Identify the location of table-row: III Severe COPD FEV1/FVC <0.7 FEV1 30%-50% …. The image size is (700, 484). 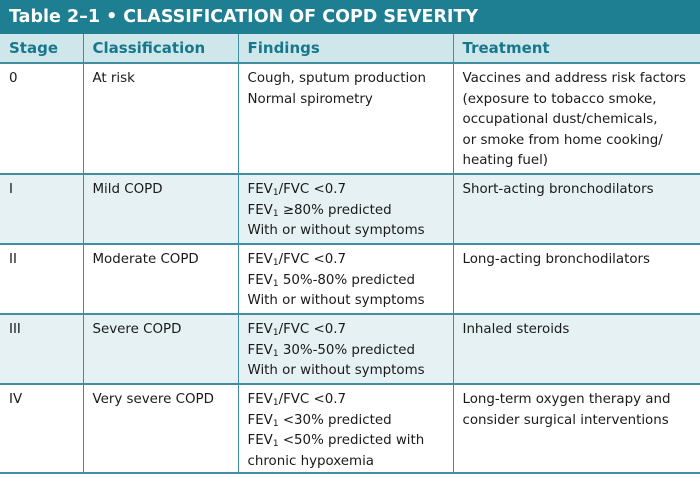
(350, 349).